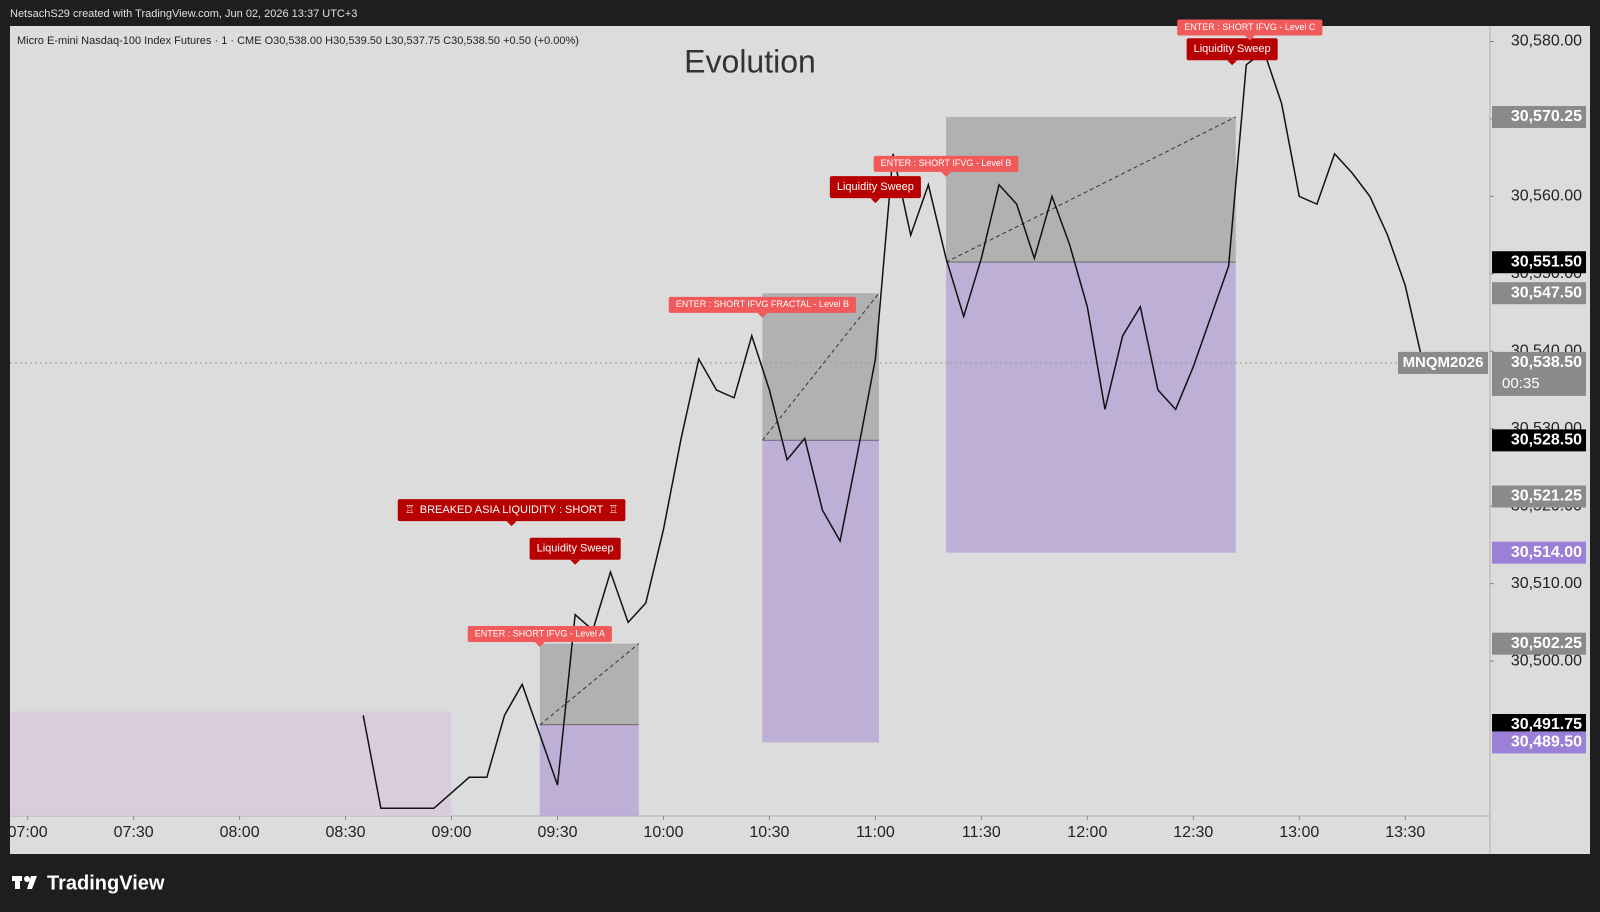 The width and height of the screenshot is (1600, 912). What do you see at coordinates (769, 832) in the screenshot?
I see `x-tick-label: 10:30` at bounding box center [769, 832].